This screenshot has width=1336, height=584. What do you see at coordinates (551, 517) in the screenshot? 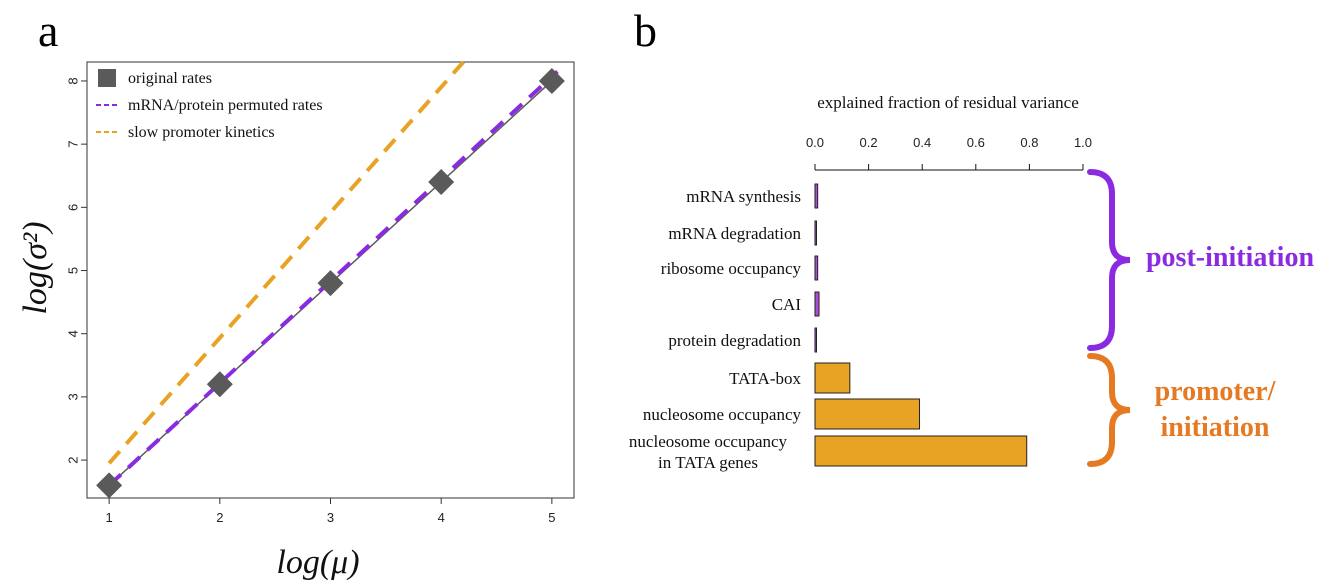
I see `x-tick-label: 5` at bounding box center [551, 517].